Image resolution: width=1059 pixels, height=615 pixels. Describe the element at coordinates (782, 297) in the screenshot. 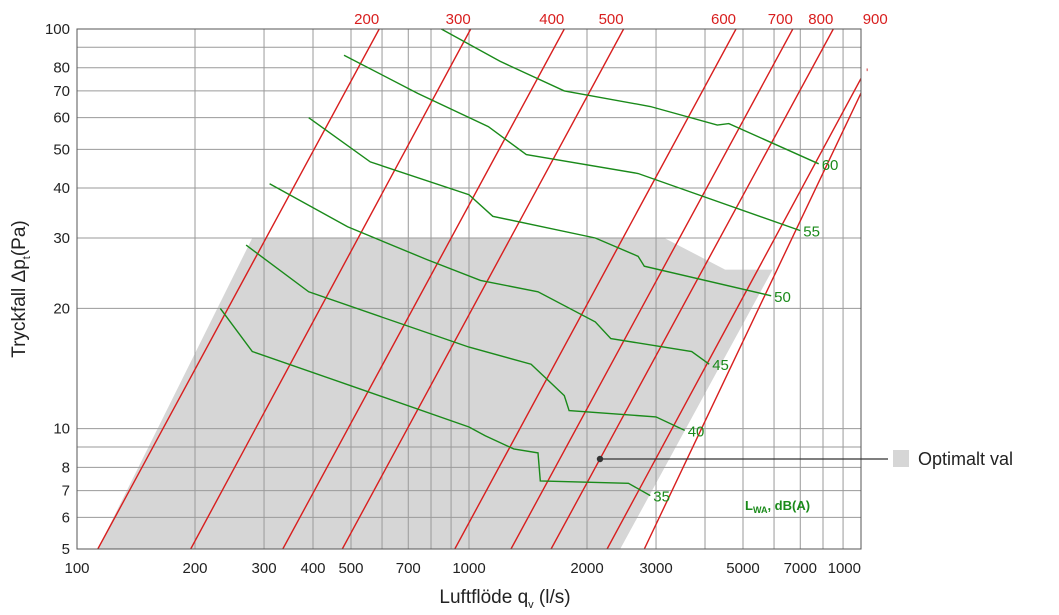

I see `sound-line-label: 50` at that location.